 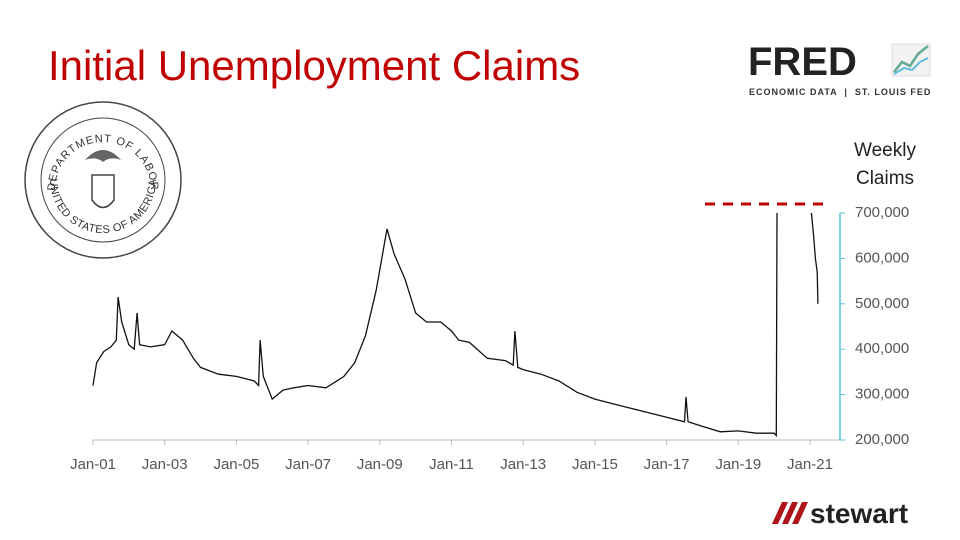 What do you see at coordinates (840, 92) in the screenshot?
I see `fred-tagline: ECONOMIC DATA | ST. LOUIS FED` at bounding box center [840, 92].